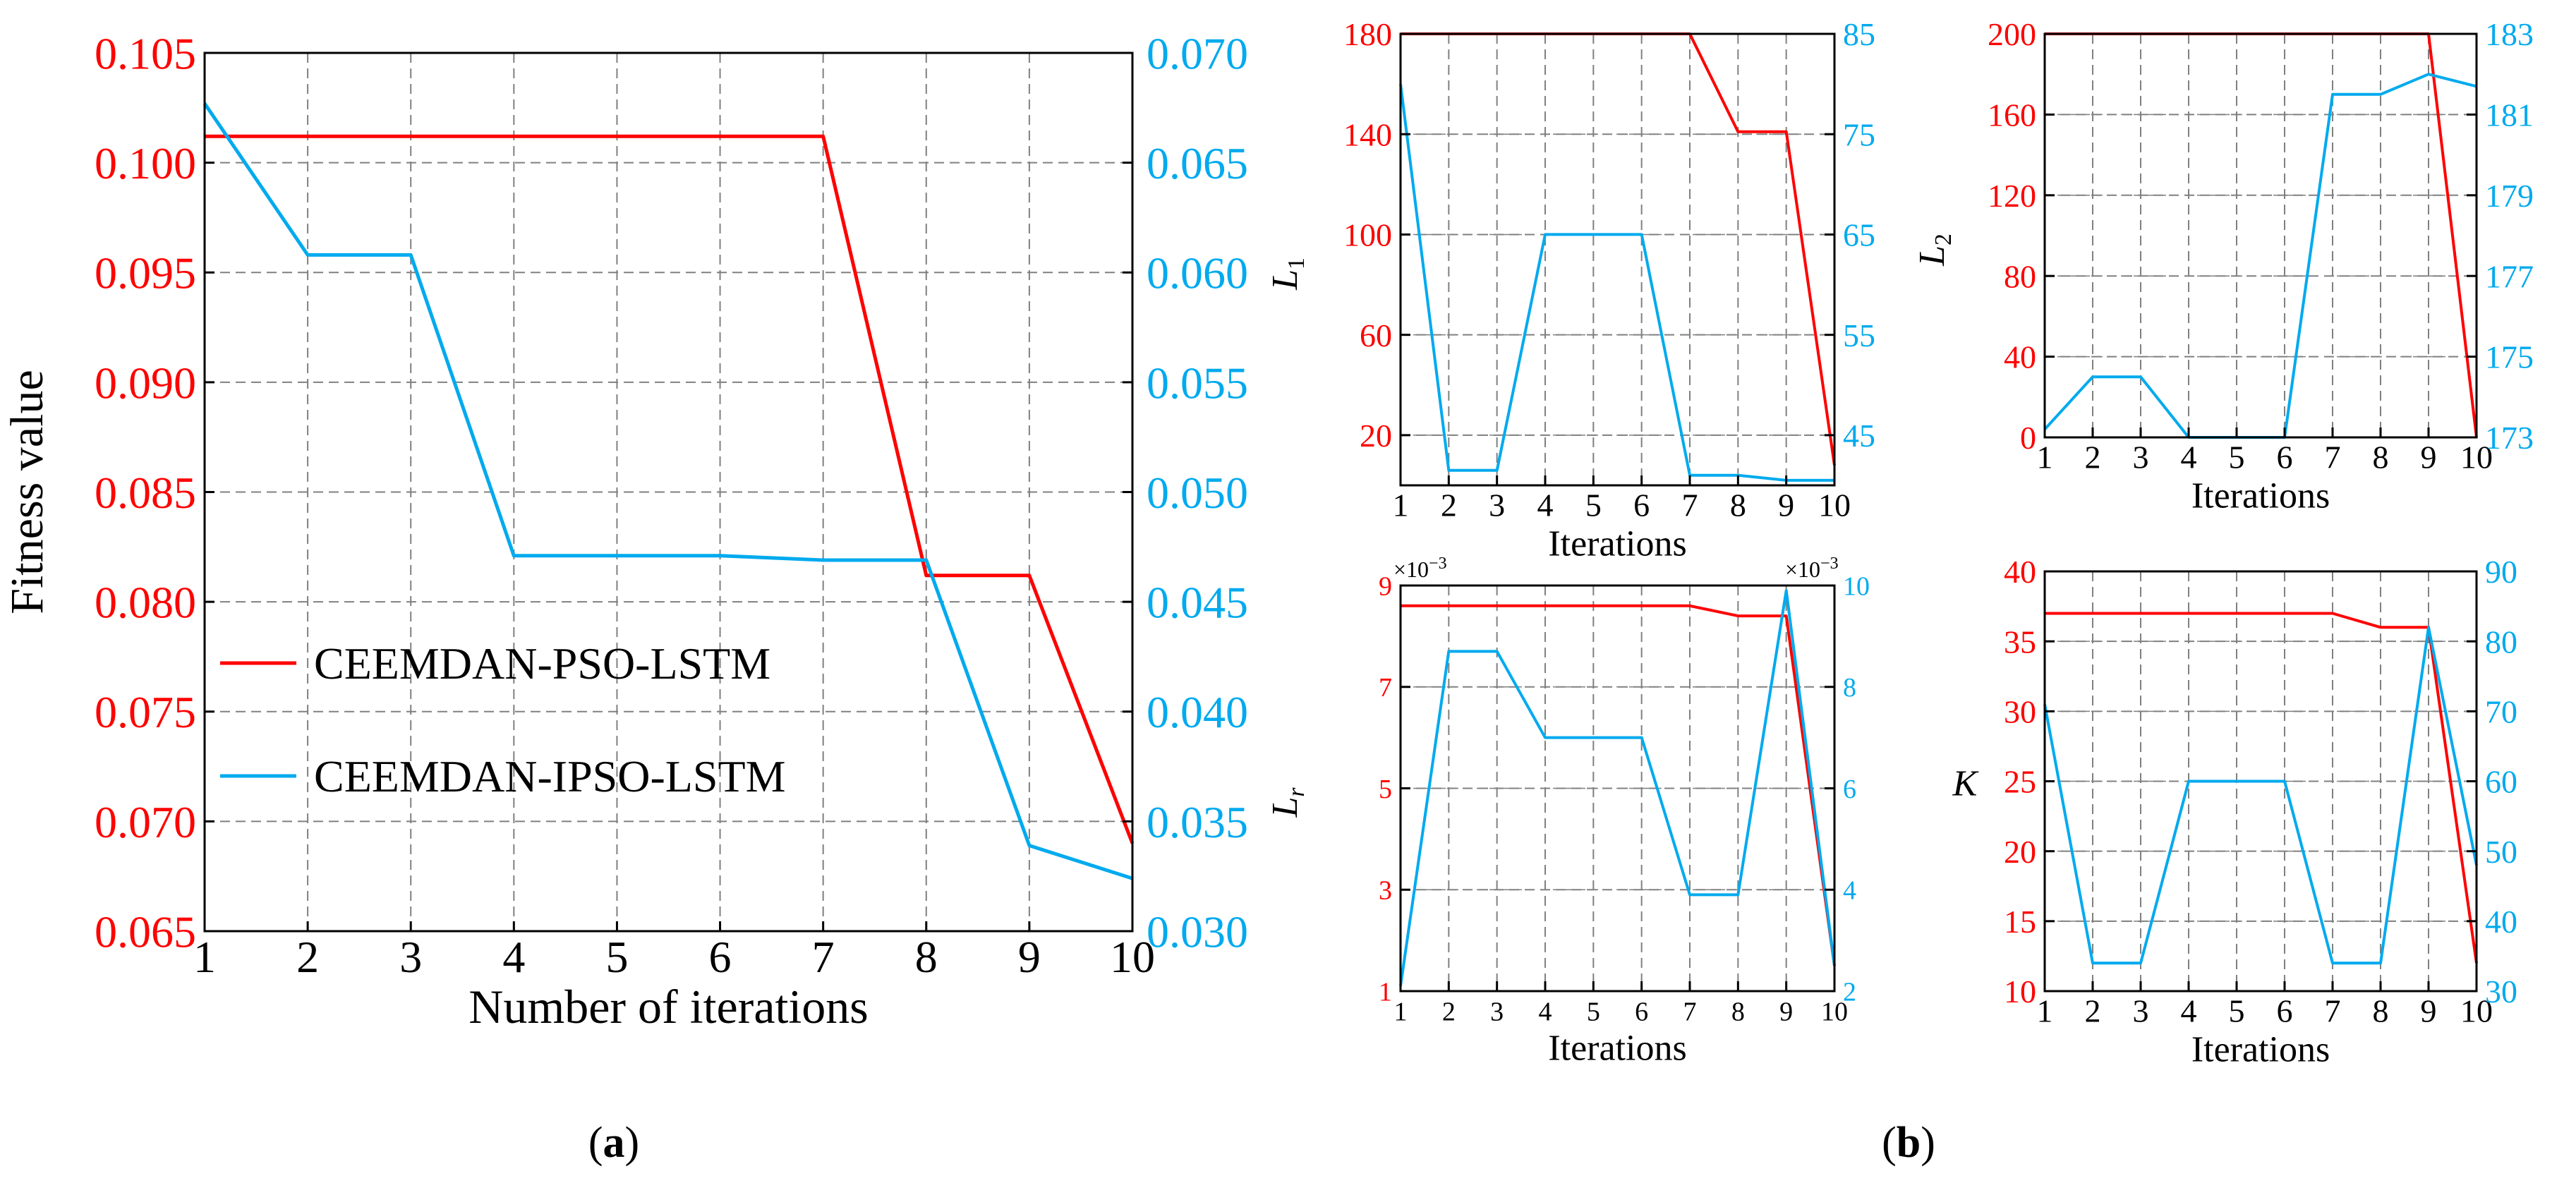 The width and height of the screenshot is (2576, 1183). What do you see at coordinates (1133, 957) in the screenshot?
I see `xtick-label-a-9: 10` at bounding box center [1133, 957].